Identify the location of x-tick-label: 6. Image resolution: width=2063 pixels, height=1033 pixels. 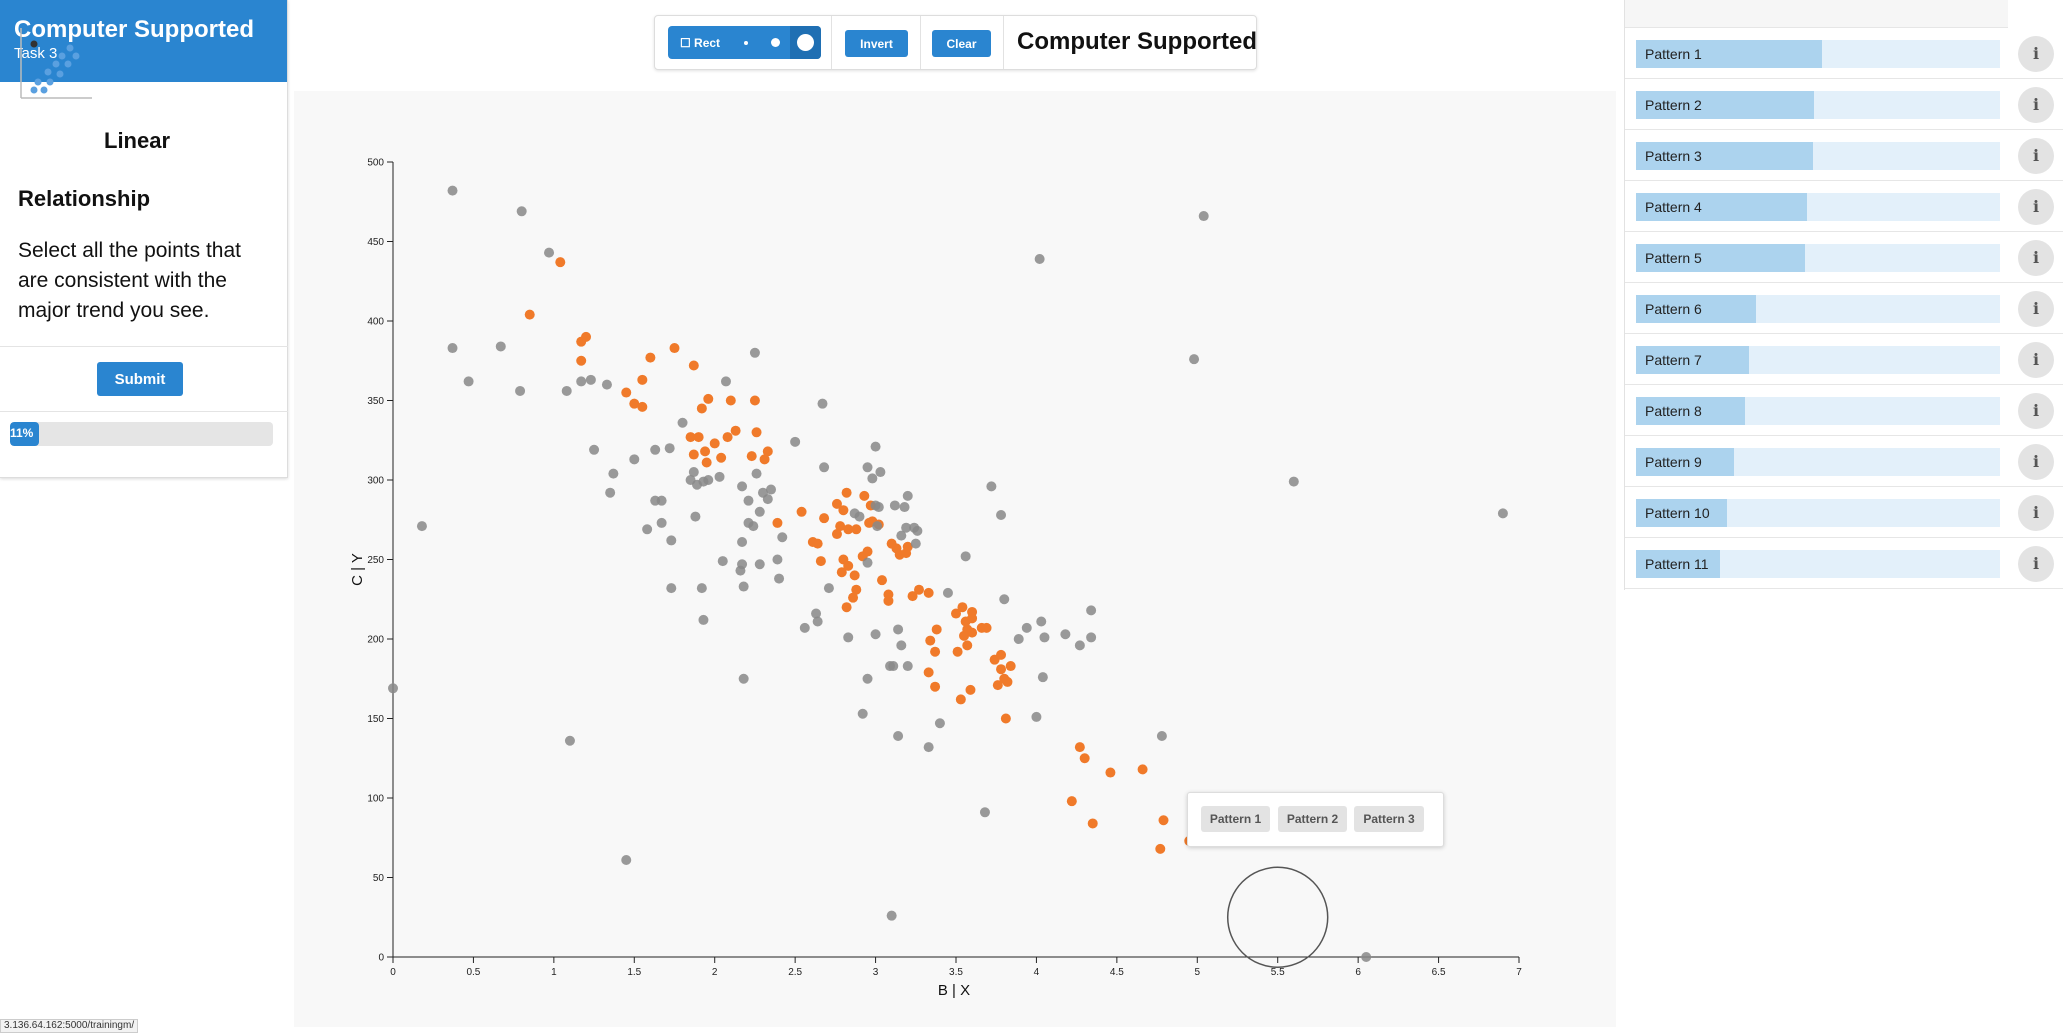
(1358, 972).